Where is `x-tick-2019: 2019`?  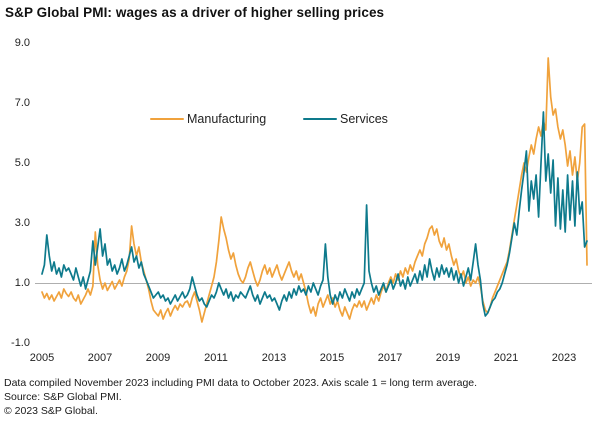 x-tick-2019: 2019 is located at coordinates (448, 358).